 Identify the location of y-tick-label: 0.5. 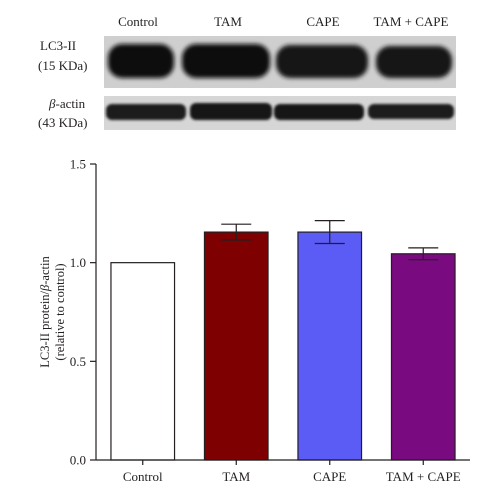
(78, 361).